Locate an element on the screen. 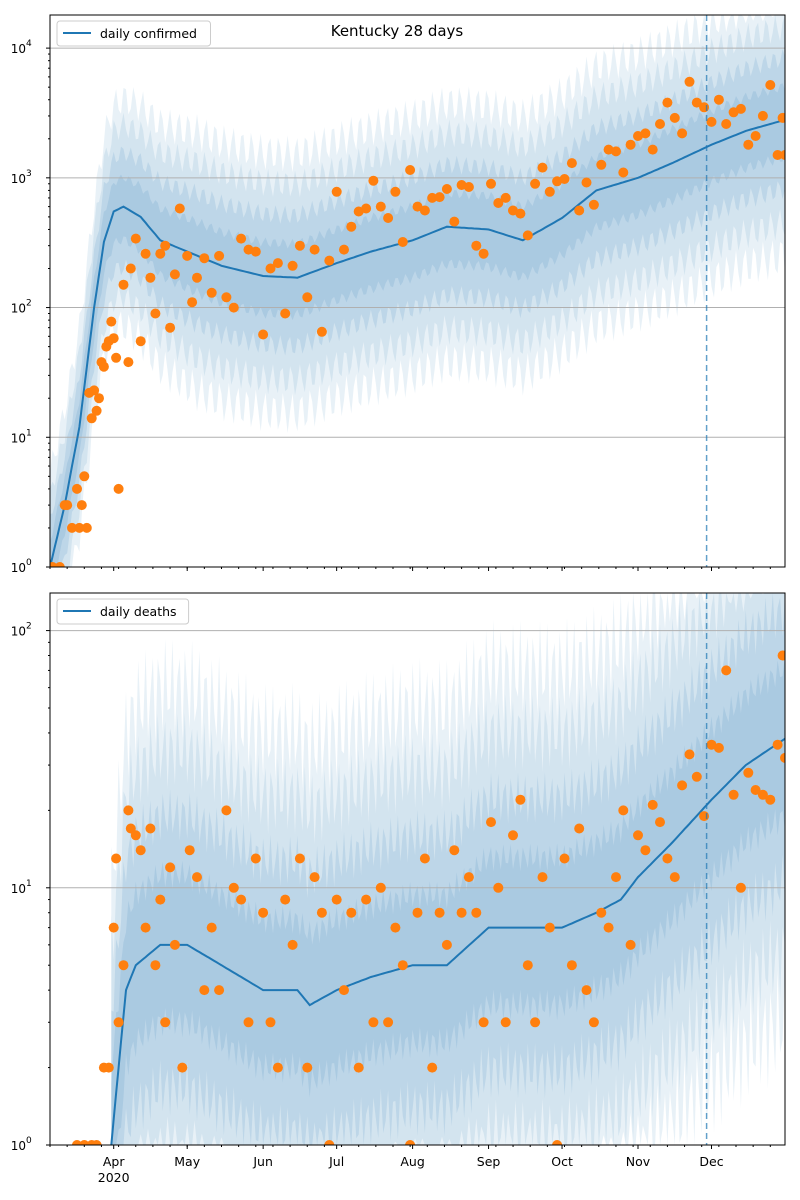 The image size is (800, 1200). x-tick-label: Jul is located at coordinates (336, 1161).